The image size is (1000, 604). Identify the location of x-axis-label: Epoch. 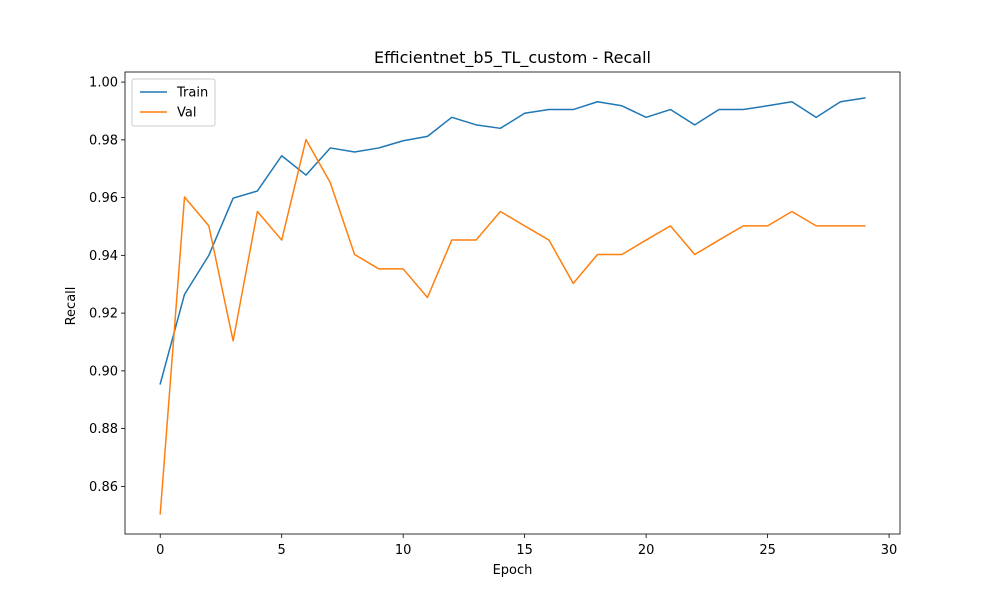
(513, 570).